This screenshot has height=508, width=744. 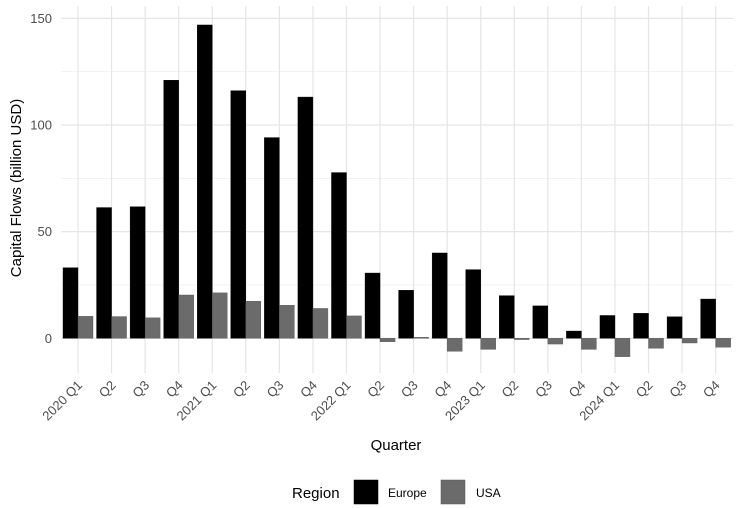 I want to click on legend-key-europe, so click(x=366, y=492).